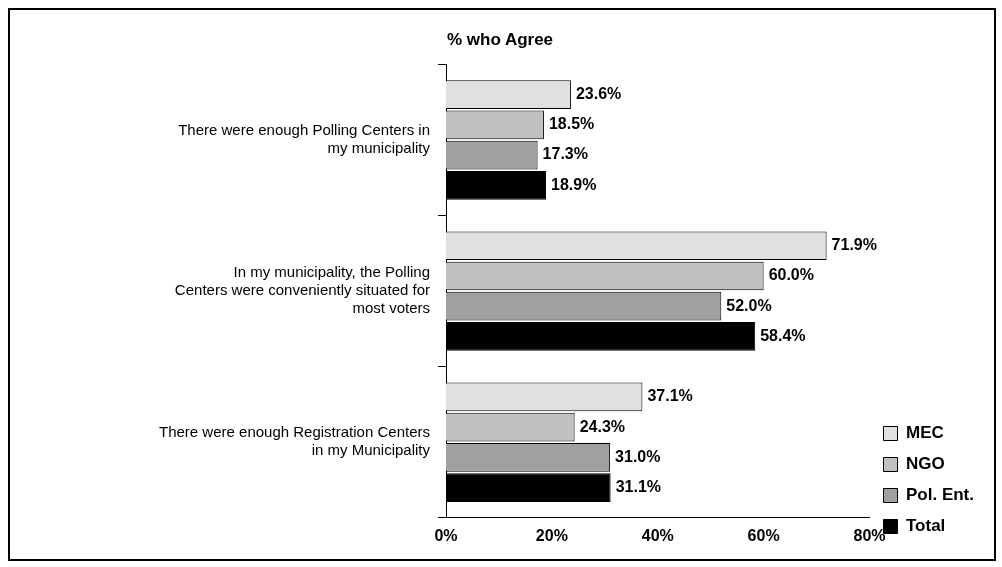 This screenshot has height=567, width=1002. I want to click on data-label: 18.9%, so click(574, 184).